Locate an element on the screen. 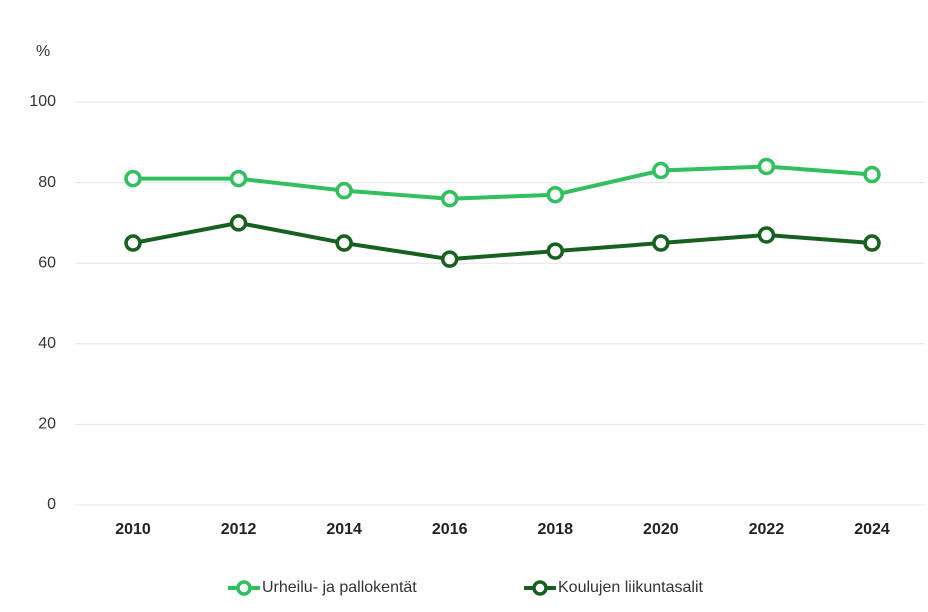 The image size is (928, 612). y-axis-label: % is located at coordinates (43, 51).